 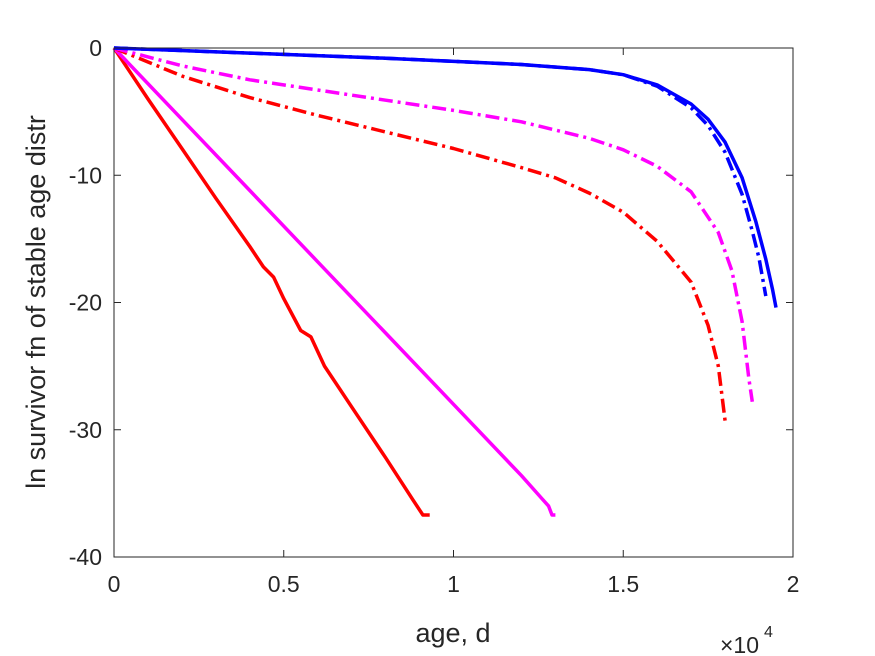 I want to click on x-tick-label: 0.5, so click(x=284, y=584).